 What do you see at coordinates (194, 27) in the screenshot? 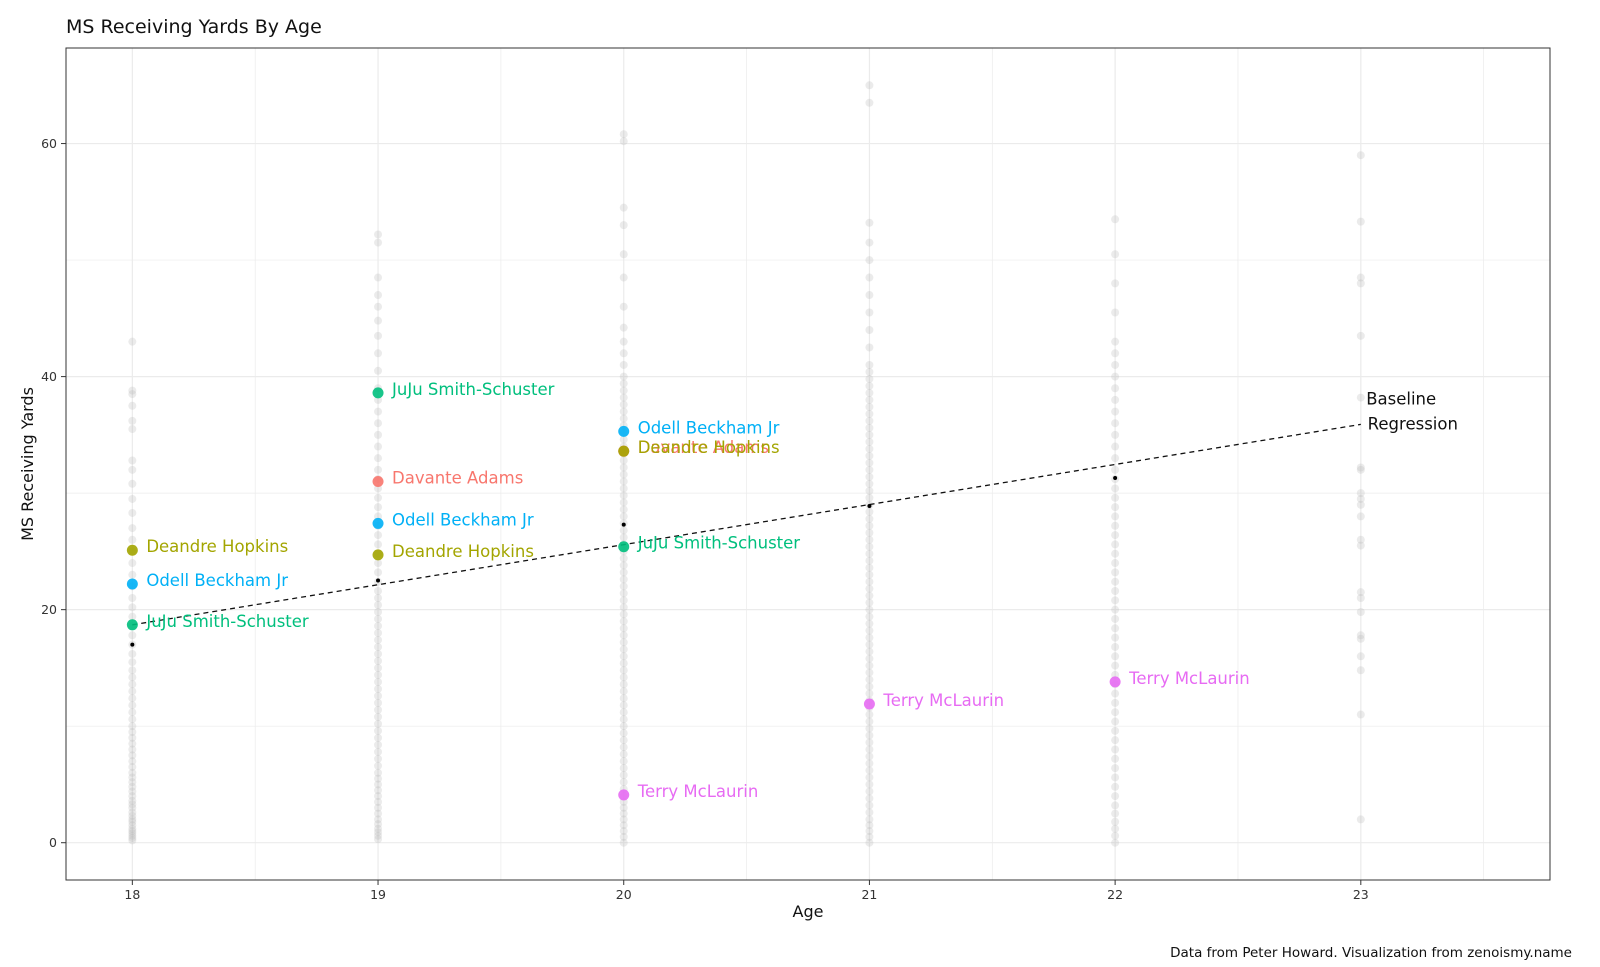
I see `chart-title: MS Receiving Yards By Age` at bounding box center [194, 27].